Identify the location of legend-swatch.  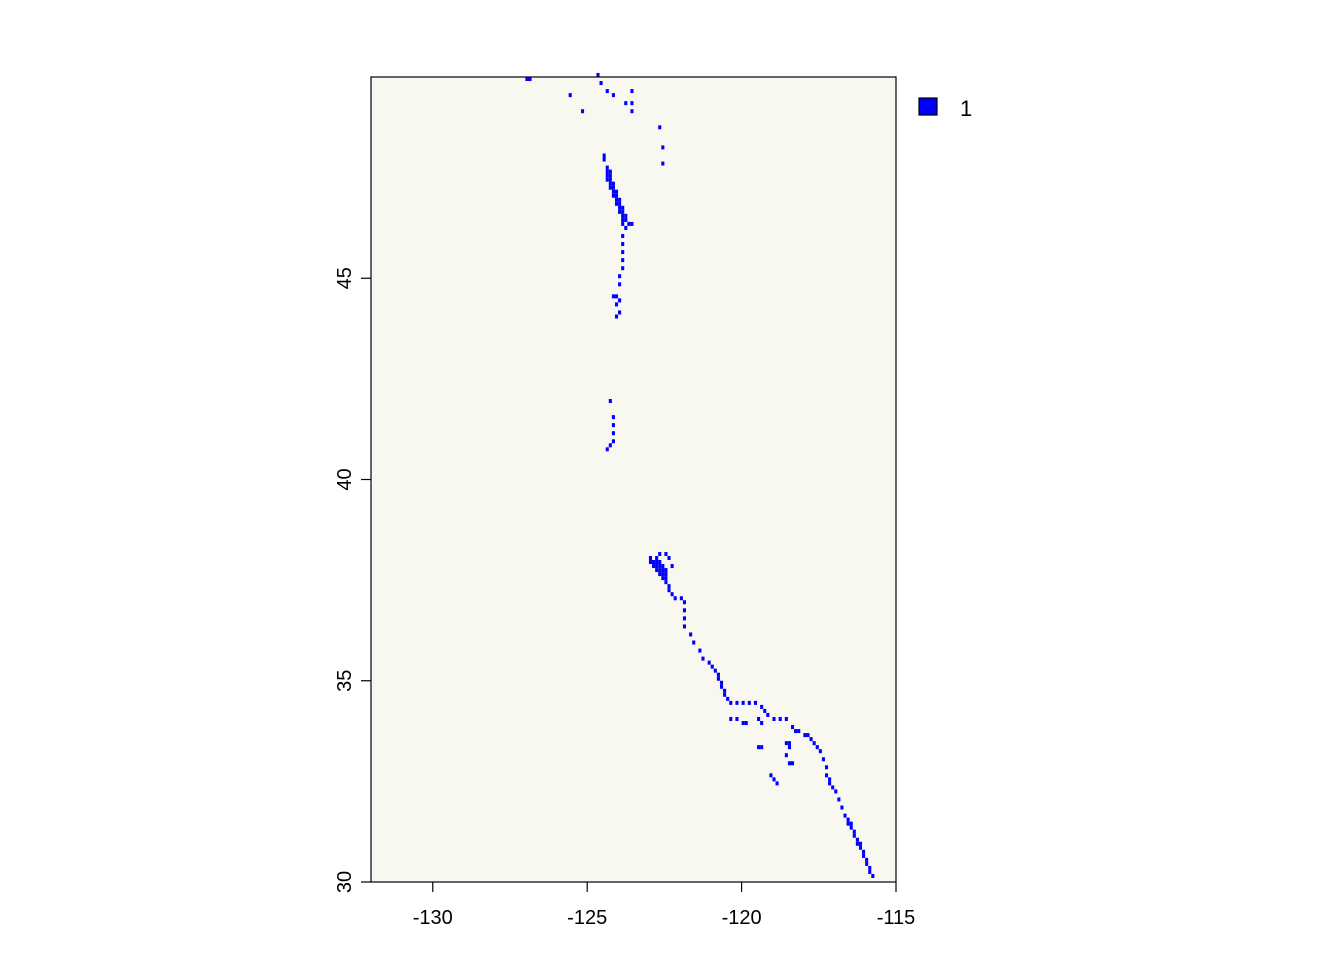
(928, 106).